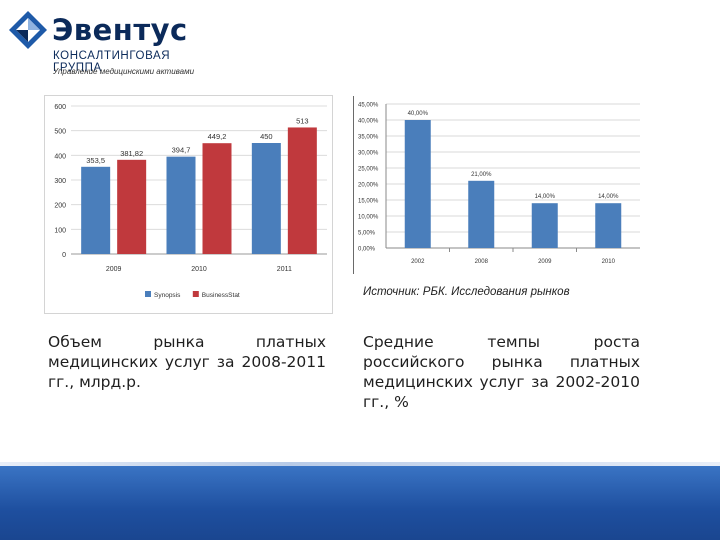 The image size is (720, 540). What do you see at coordinates (221, 295) in the screenshot?
I see `legend-label: BusinessStat` at bounding box center [221, 295].